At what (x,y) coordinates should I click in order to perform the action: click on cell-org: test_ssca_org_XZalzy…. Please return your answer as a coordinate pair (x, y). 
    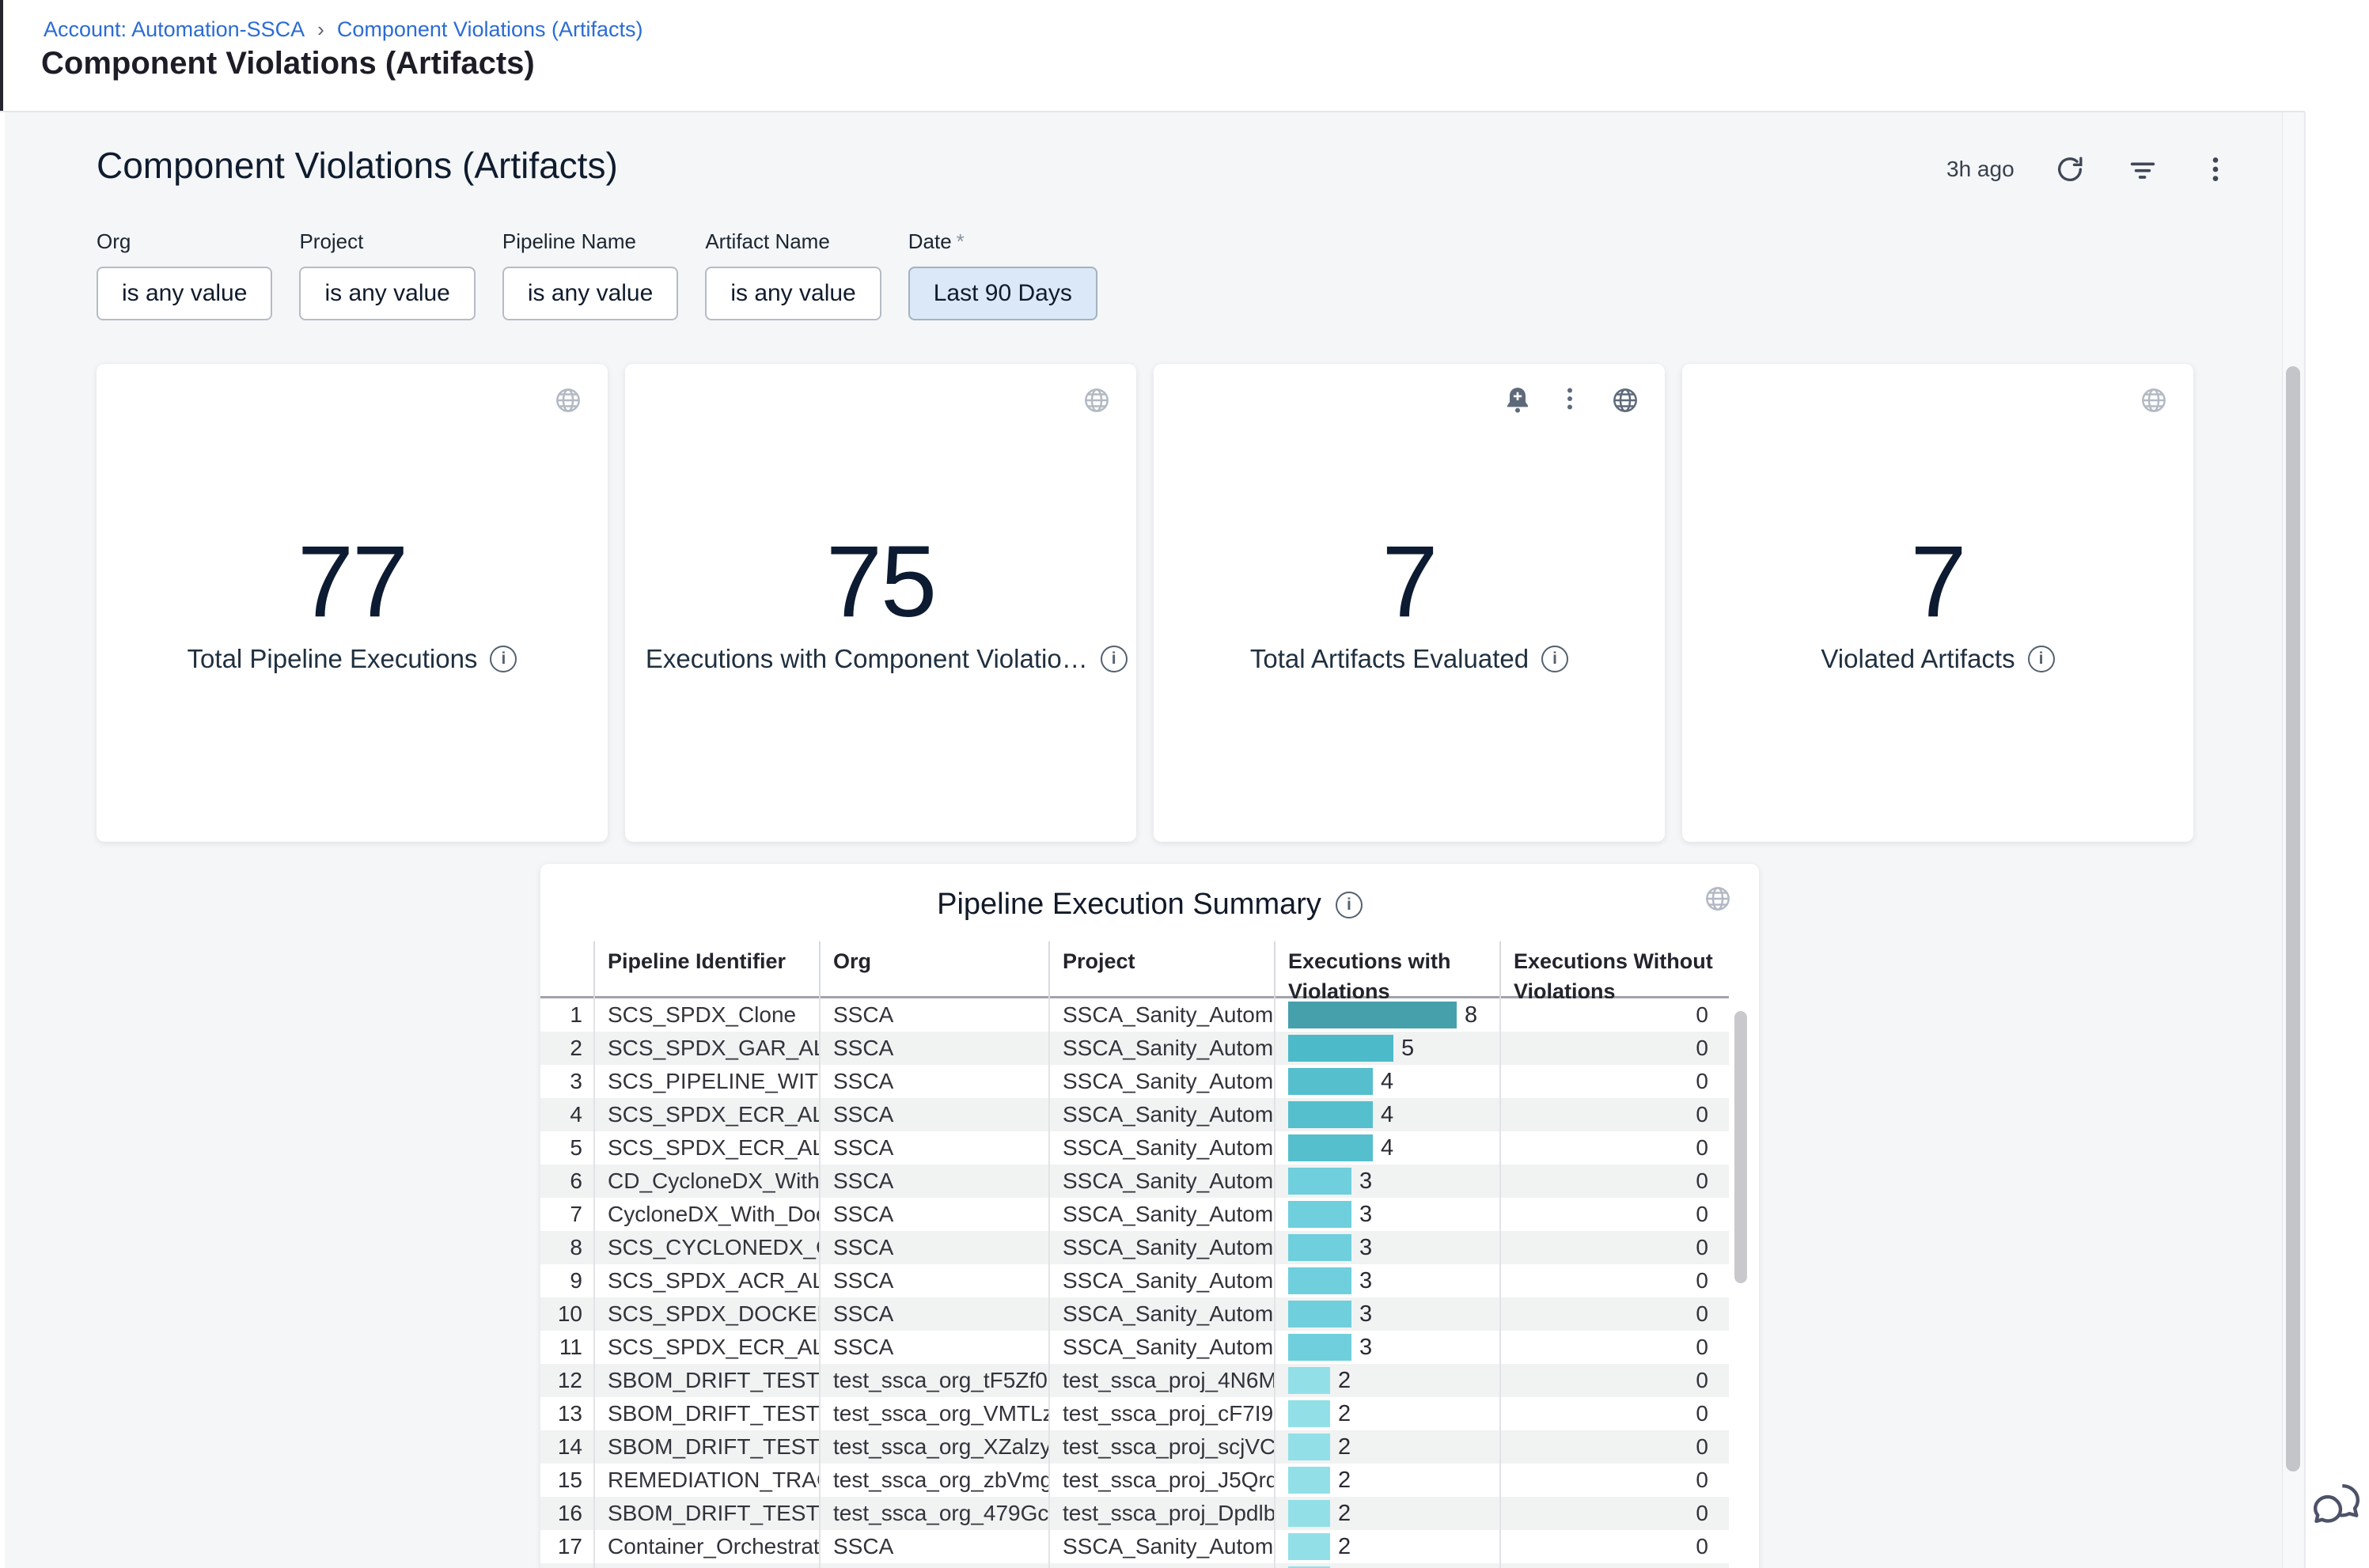
    Looking at the image, I should click on (933, 1447).